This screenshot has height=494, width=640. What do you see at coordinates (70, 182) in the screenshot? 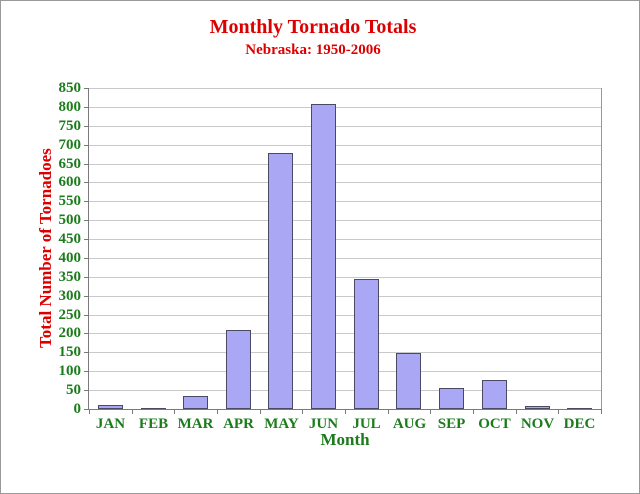
I see `y-axis-tick-label: 600` at bounding box center [70, 182].